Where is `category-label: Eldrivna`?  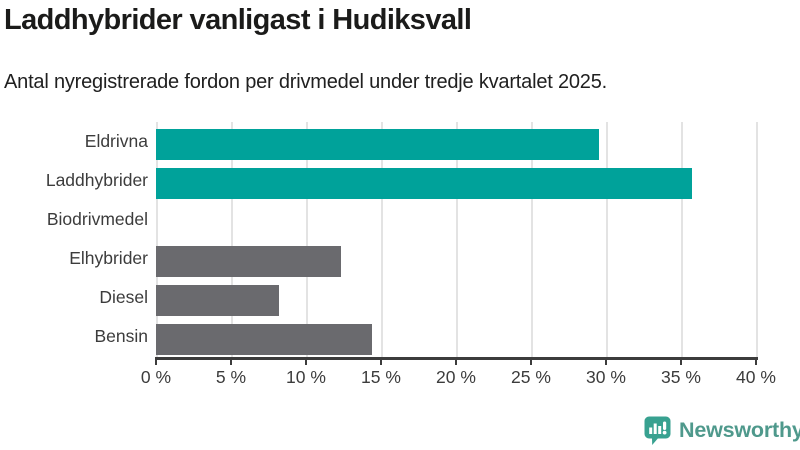 category-label: Eldrivna is located at coordinates (116, 141).